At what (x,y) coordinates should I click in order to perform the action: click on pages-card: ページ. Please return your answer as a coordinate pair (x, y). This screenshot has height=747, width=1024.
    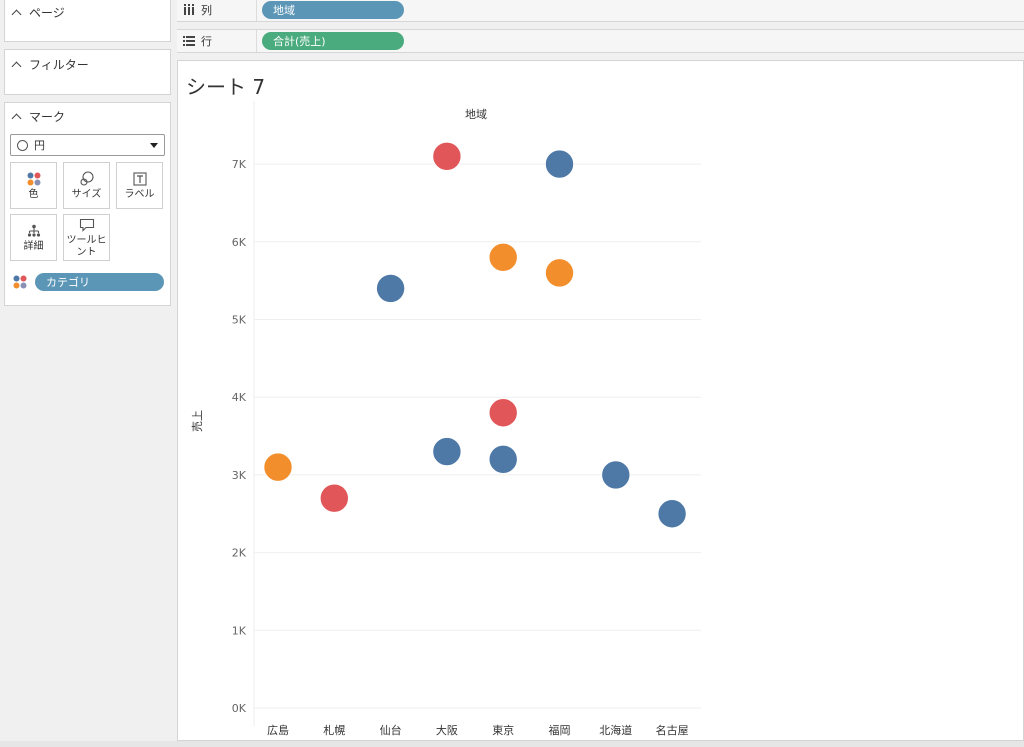
    Looking at the image, I should click on (87, 21).